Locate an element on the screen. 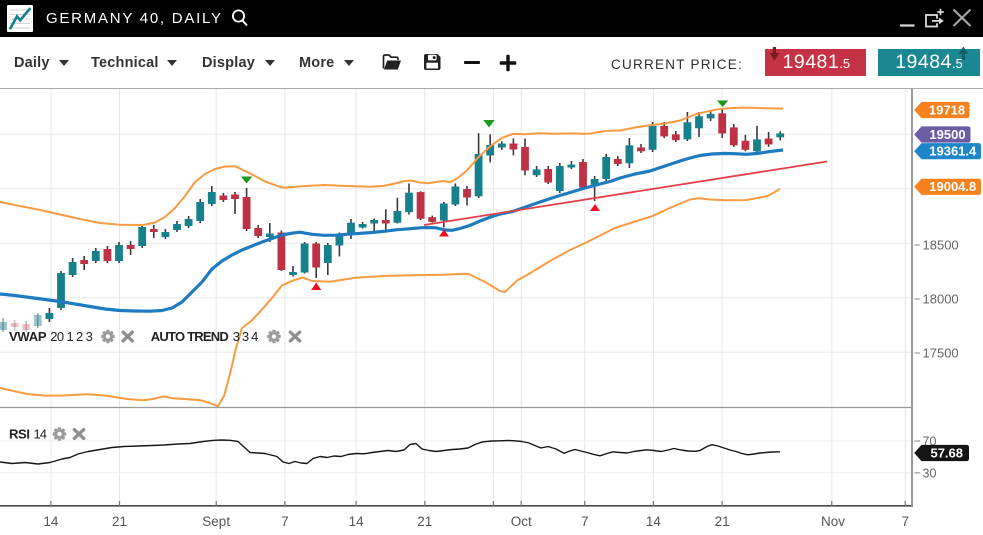 This screenshot has width=983, height=535. svg-text: Sept is located at coordinates (216, 521).